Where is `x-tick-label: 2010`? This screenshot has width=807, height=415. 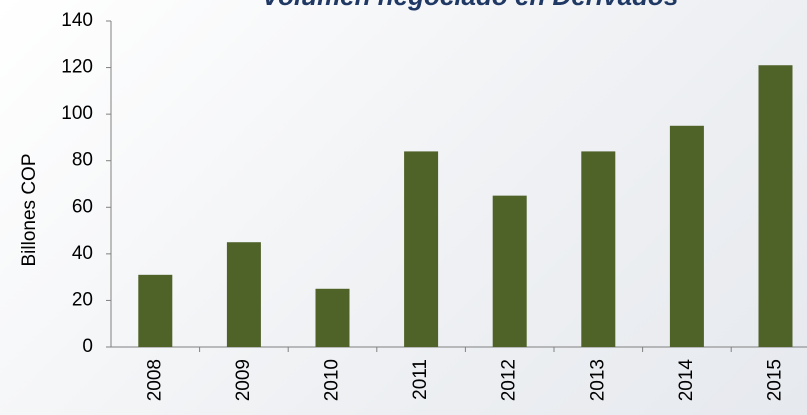 x-tick-label: 2010 is located at coordinates (332, 380).